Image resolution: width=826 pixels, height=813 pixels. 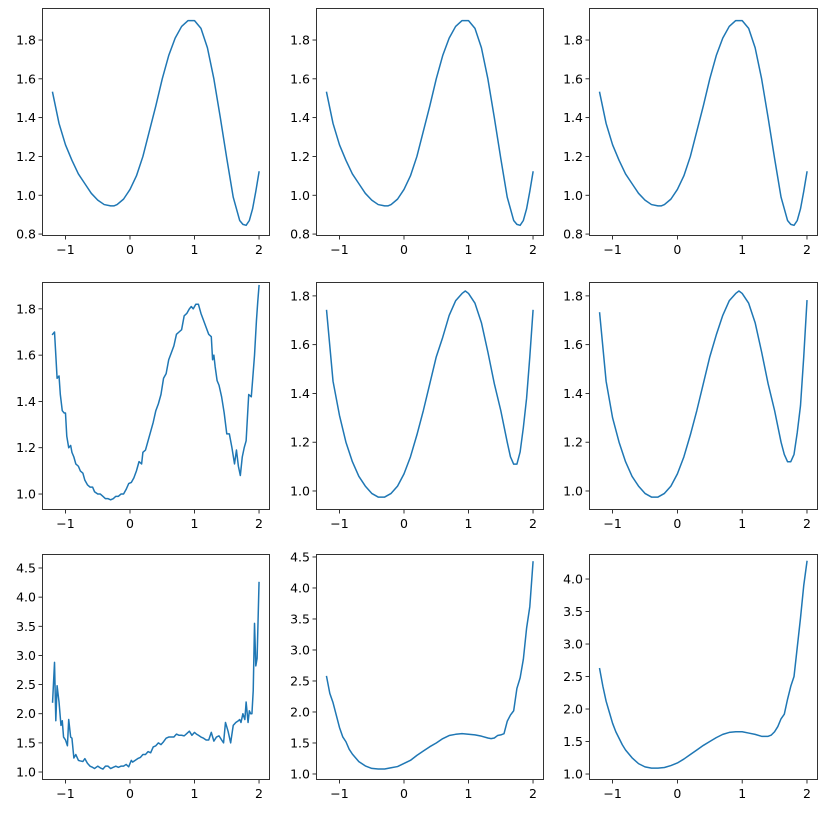 I want to click on subplot-r2-c2: −1 0 1 2 1.0 1.5 2.0 2.5 3.0 3.5 4.0, so click(x=690, y=677).